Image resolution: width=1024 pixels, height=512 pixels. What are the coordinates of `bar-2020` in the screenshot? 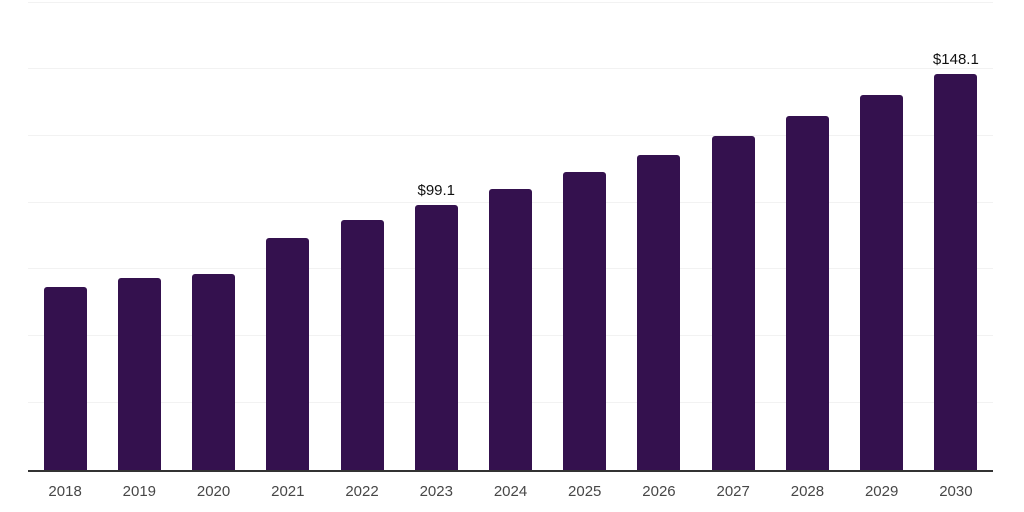 It's located at (214, 371).